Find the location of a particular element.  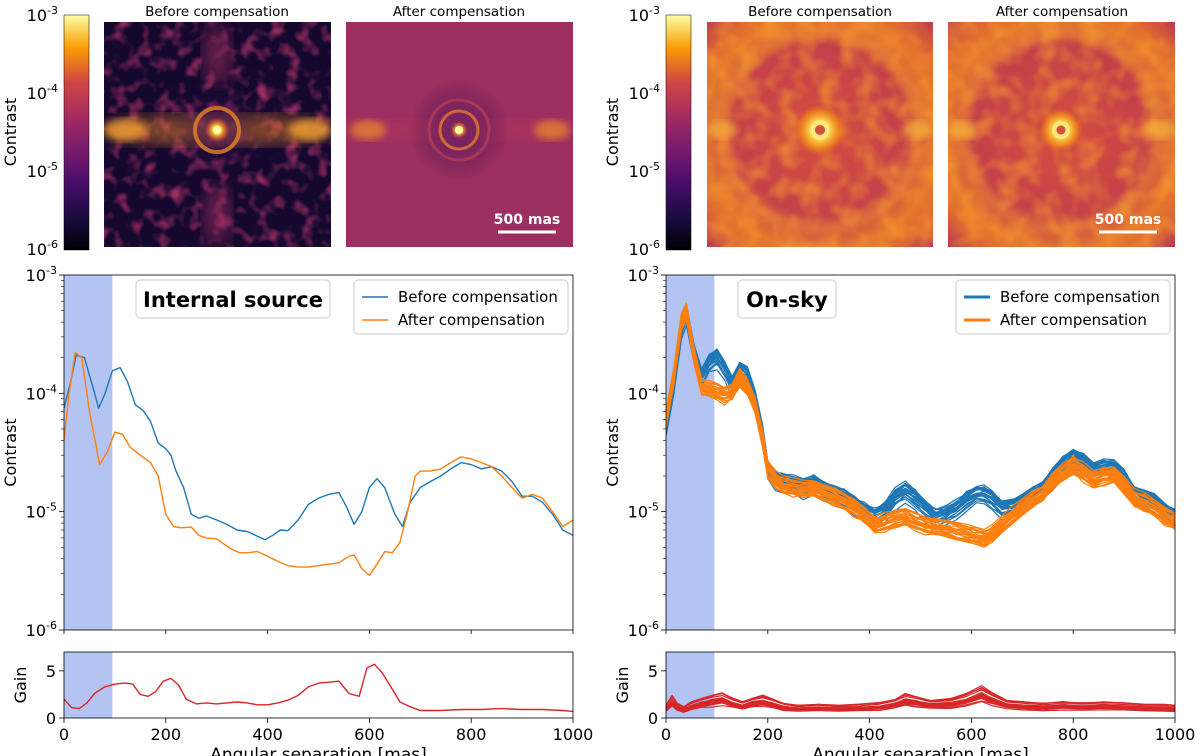

internal-cbar-tick-1e-4: 10⁻⁴ is located at coordinates (42, 92).